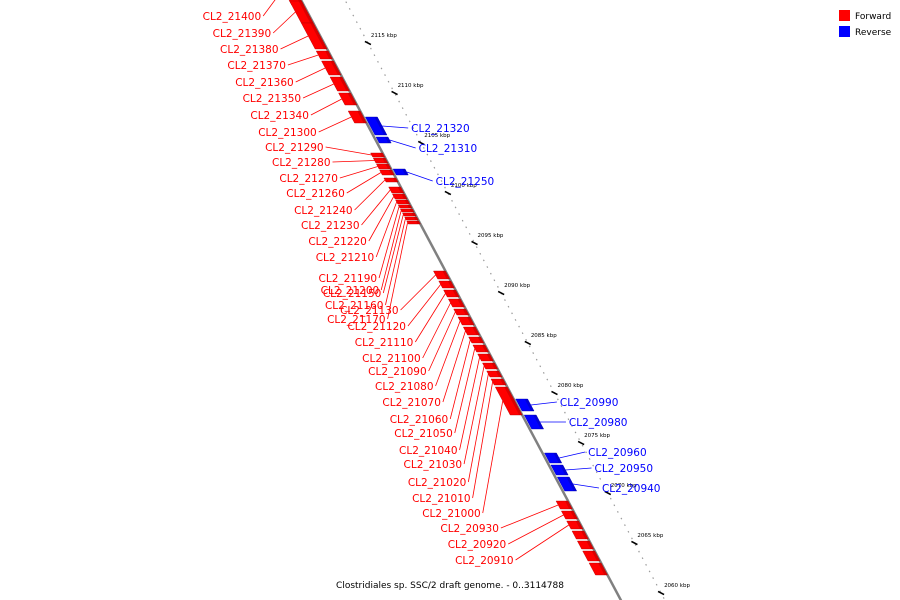 The width and height of the screenshot is (900, 600). Describe the element at coordinates (345, 258) in the screenshot. I see `forward-gene-label: CL2_21210` at that location.